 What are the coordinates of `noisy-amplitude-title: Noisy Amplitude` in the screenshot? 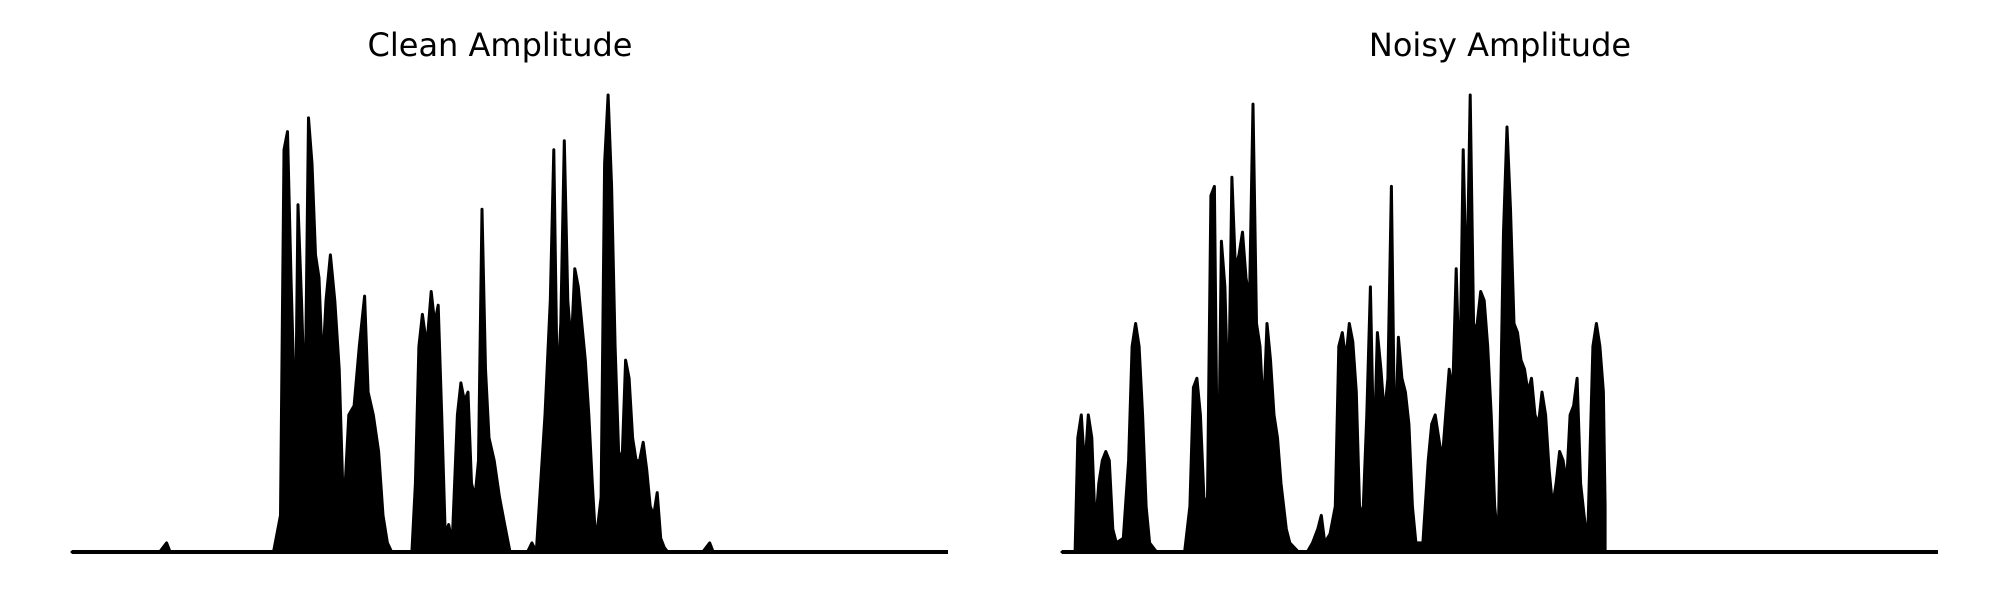 It's located at (1500, 45).